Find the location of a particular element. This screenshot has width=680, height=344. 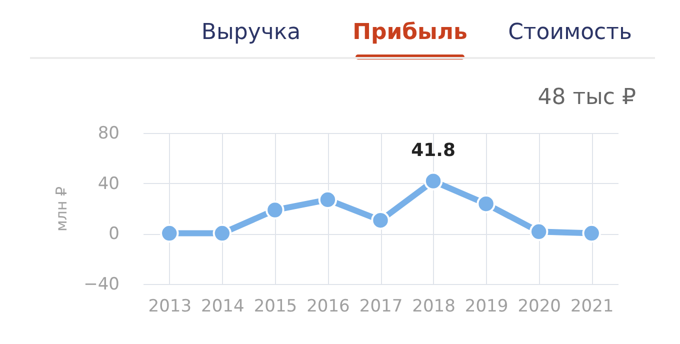

x-tick-label: 2019 is located at coordinates (486, 306).